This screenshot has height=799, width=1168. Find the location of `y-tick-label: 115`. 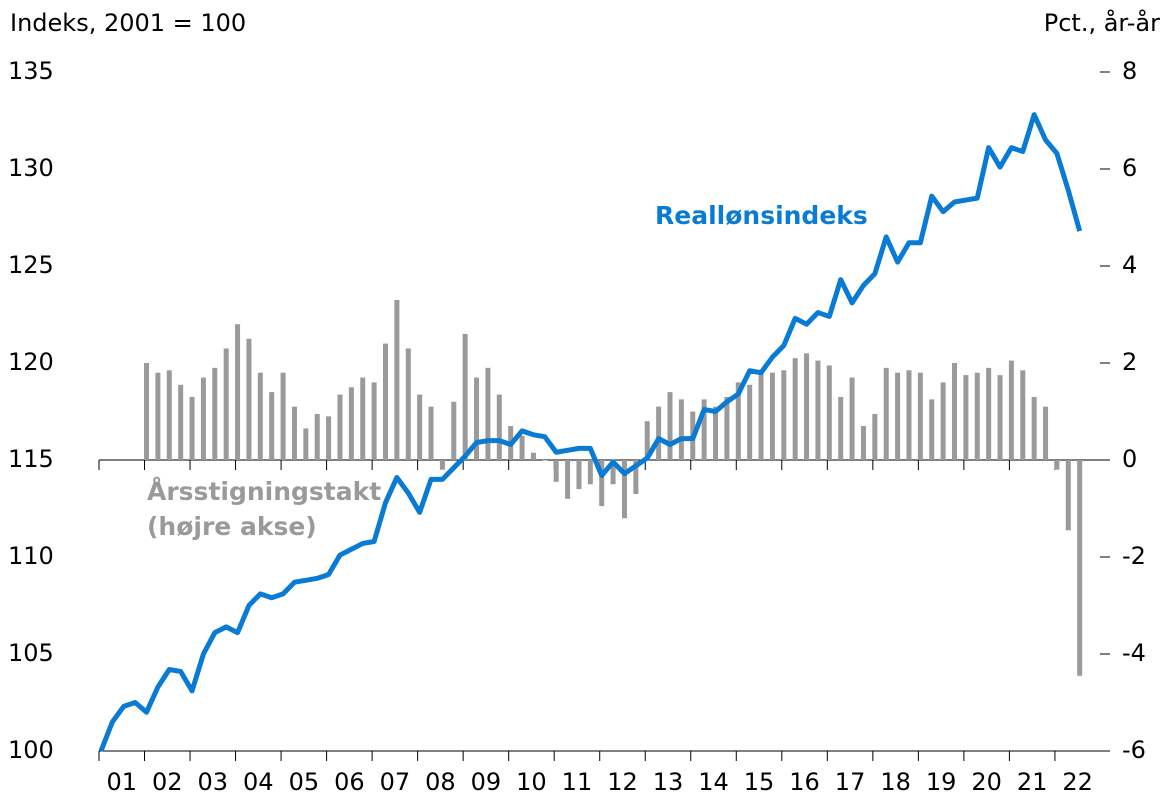

y-tick-label: 115 is located at coordinates (31, 459).